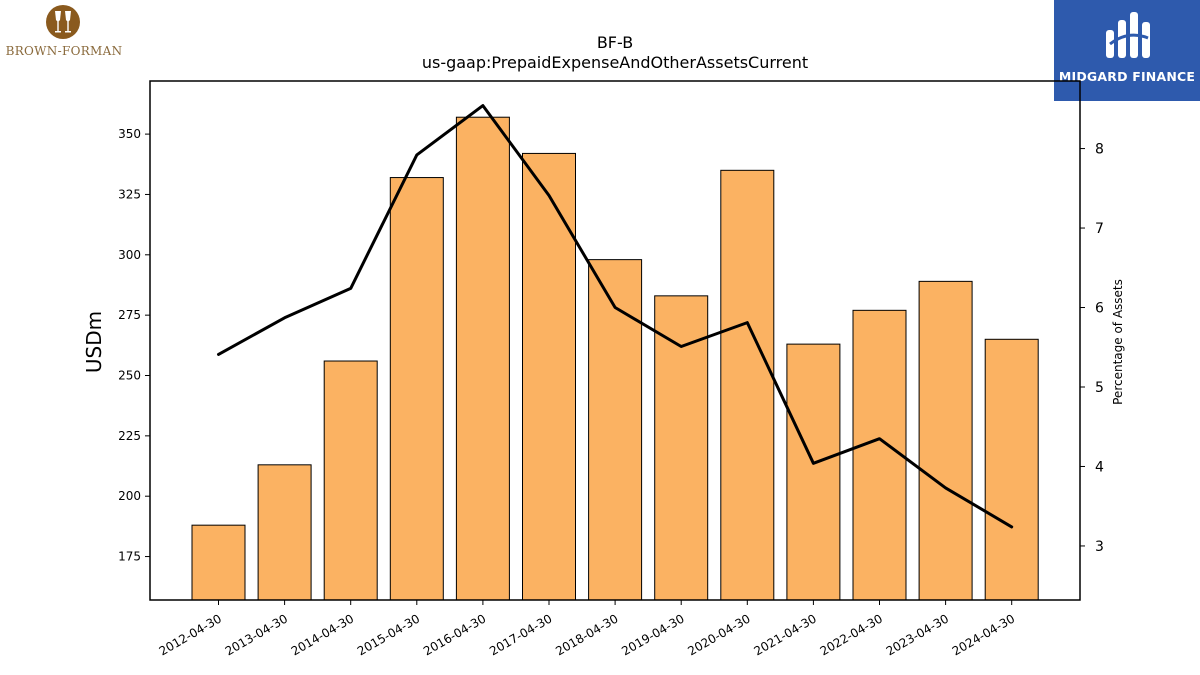  Describe the element at coordinates (63, 22) in the screenshot. I see `brown-forman-emblem-icon` at that location.